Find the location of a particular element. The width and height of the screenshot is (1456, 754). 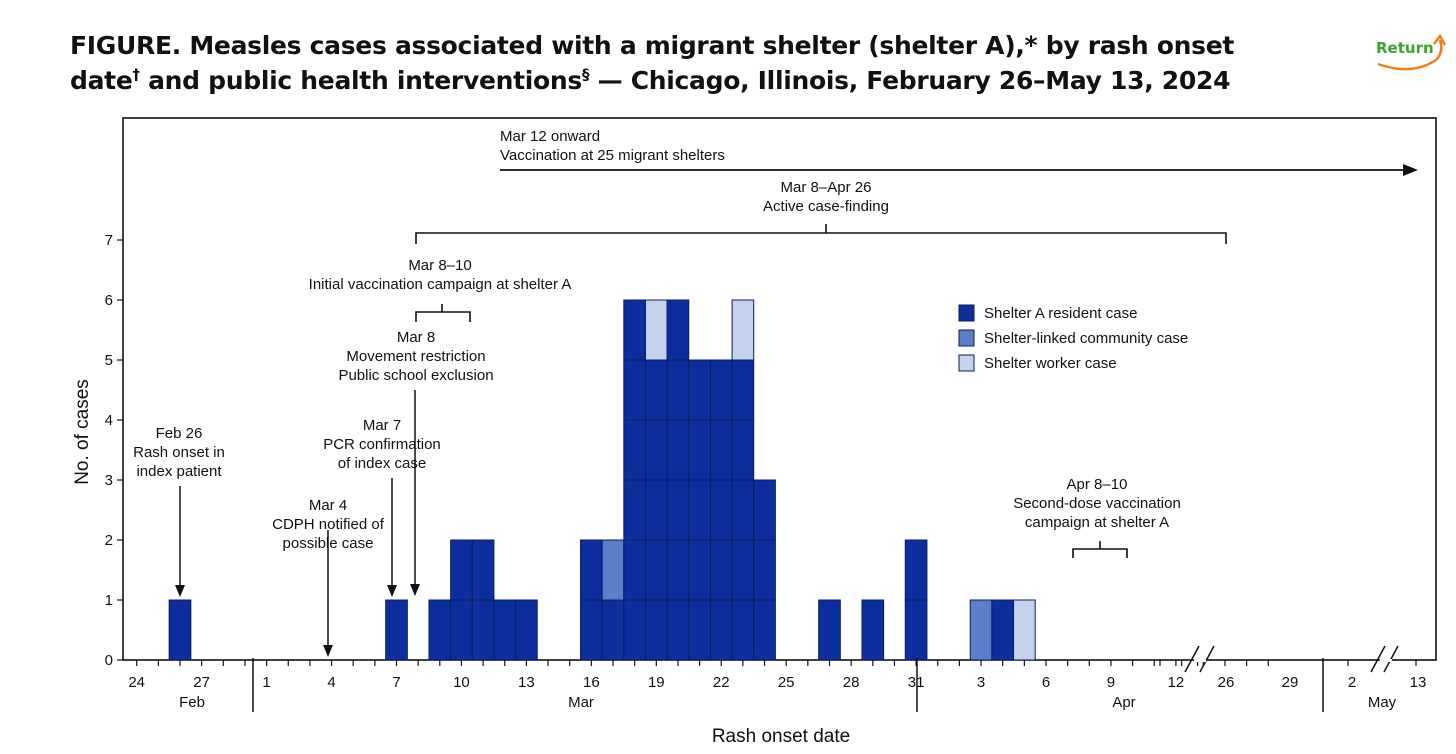

second-dose-annotation-line-1: Apr 8–10 is located at coordinates (1097, 484).